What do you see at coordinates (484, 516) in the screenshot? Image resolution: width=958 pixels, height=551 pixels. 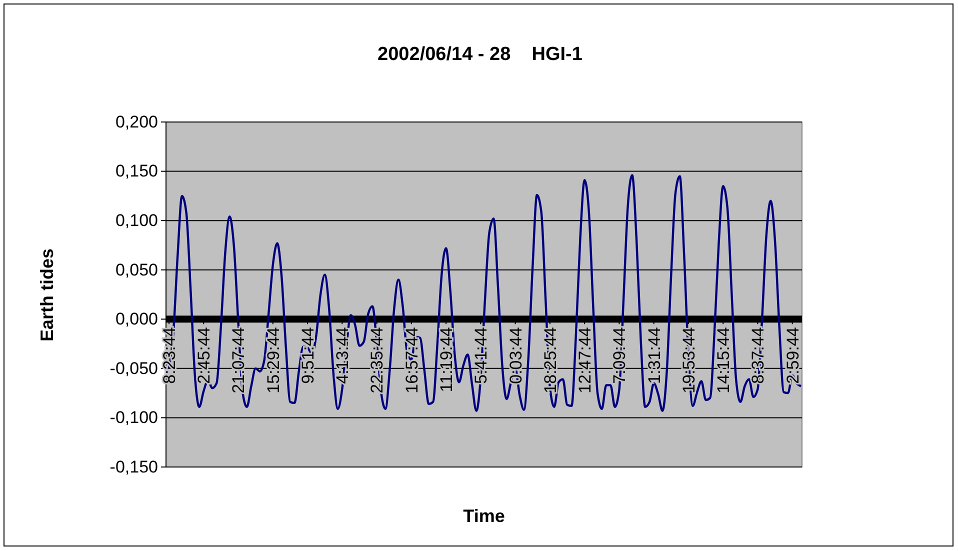 I see `x-axis-title: Time` at bounding box center [484, 516].